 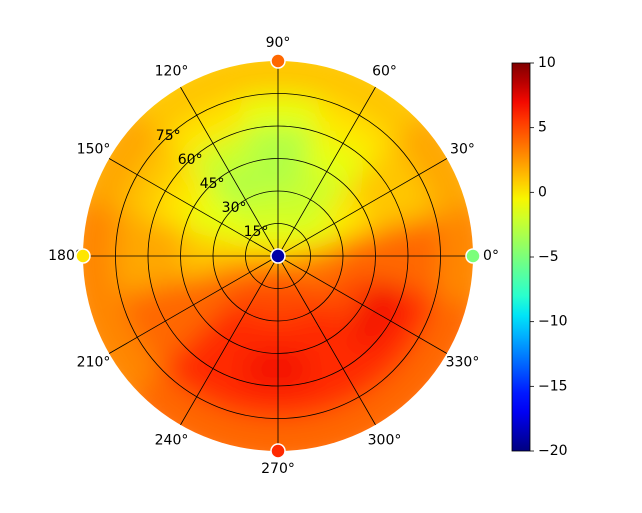 What do you see at coordinates (547, 63) in the screenshot?
I see `colorbar-tick-label: 10` at bounding box center [547, 63].